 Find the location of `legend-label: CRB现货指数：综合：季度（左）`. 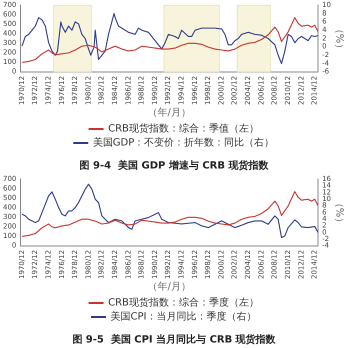

legend-label: CRB现货指数：综合：季度（左） is located at coordinates (183, 302).